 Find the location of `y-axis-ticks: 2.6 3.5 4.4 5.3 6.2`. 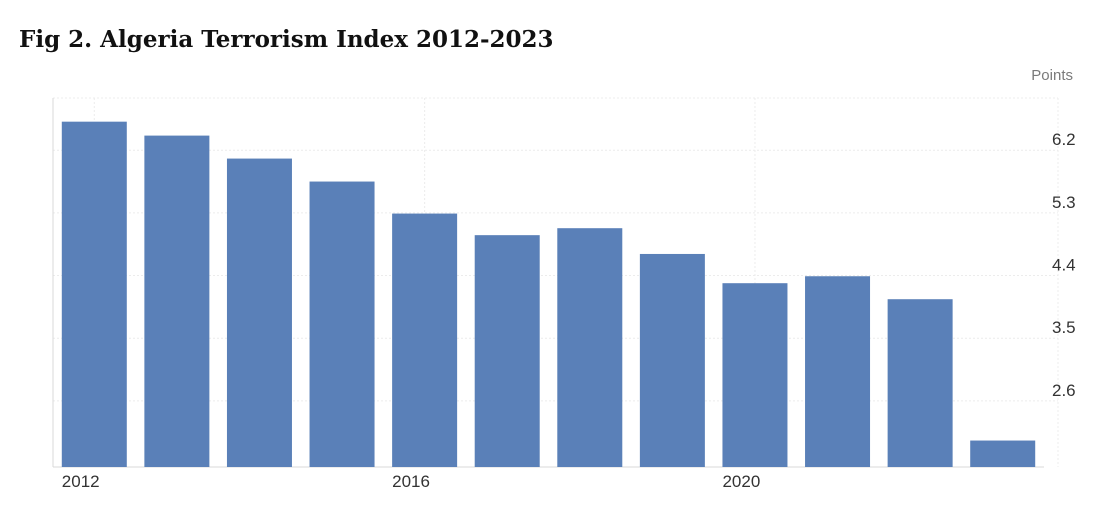

y-axis-ticks: 2.6 3.5 4.4 5.3 6.2 is located at coordinates (1064, 265).